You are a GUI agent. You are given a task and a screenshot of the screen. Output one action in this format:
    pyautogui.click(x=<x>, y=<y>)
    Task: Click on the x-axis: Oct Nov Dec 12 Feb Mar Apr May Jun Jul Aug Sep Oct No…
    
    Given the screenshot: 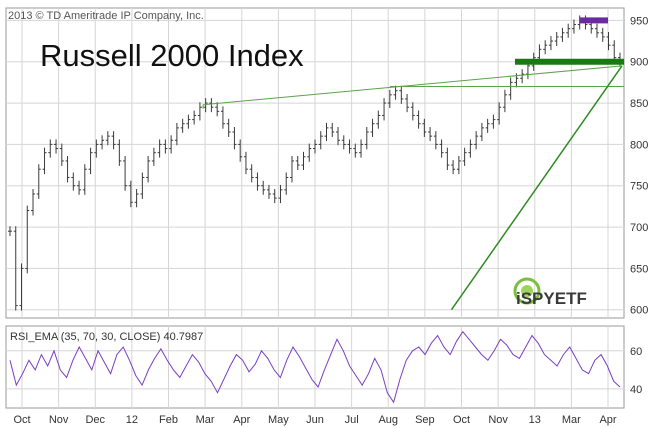 What is the action you would take?
    pyautogui.click(x=314, y=420)
    